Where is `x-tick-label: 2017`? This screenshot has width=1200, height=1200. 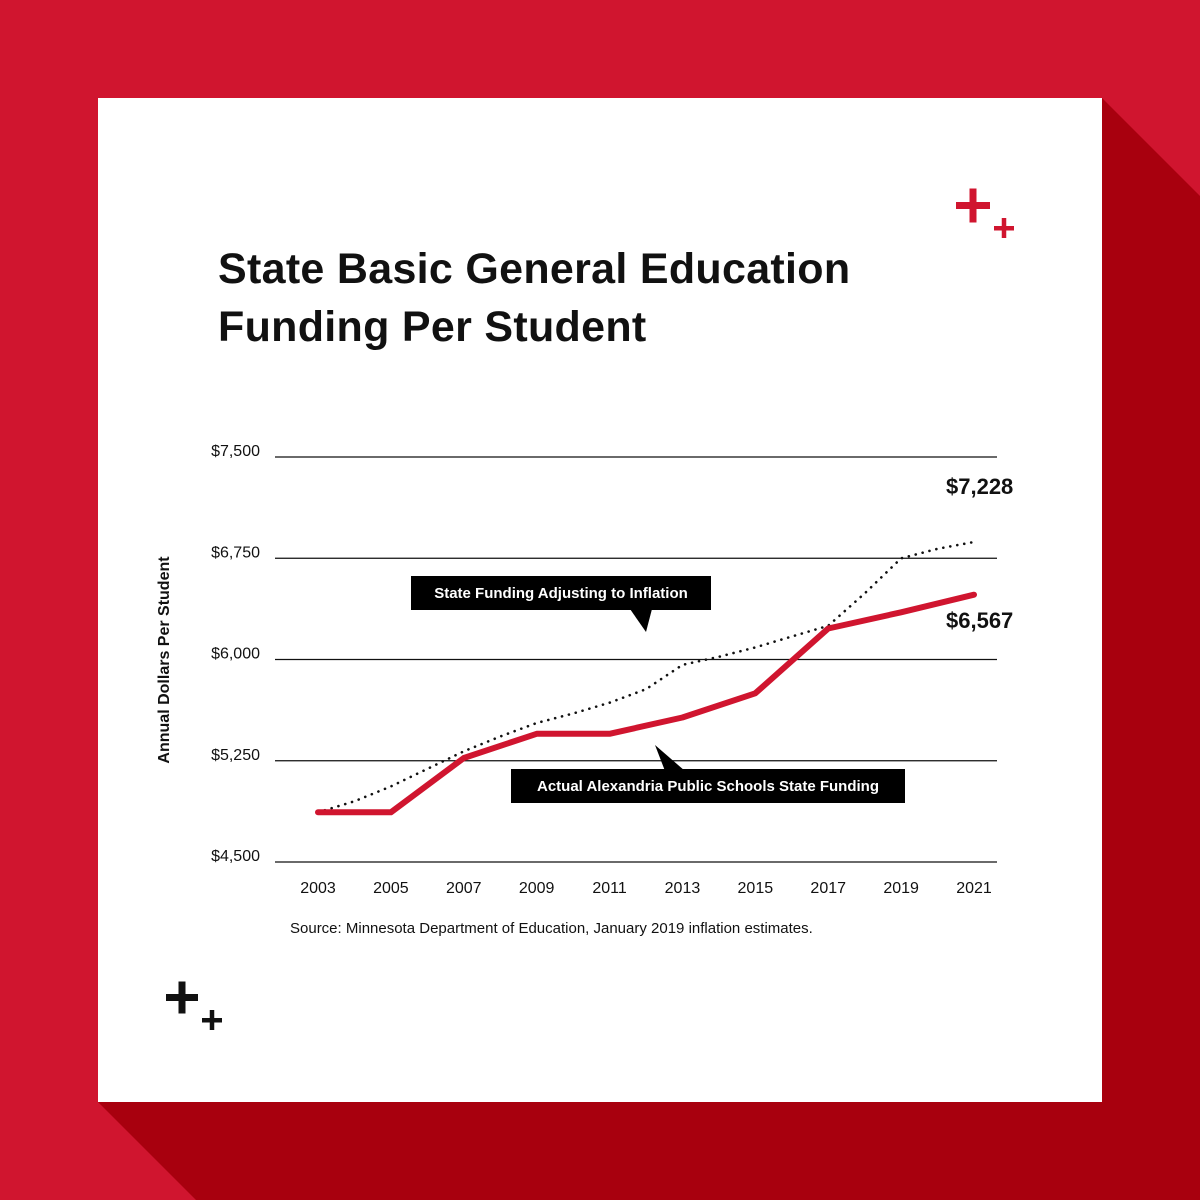 x-tick-label: 2017 is located at coordinates (828, 888).